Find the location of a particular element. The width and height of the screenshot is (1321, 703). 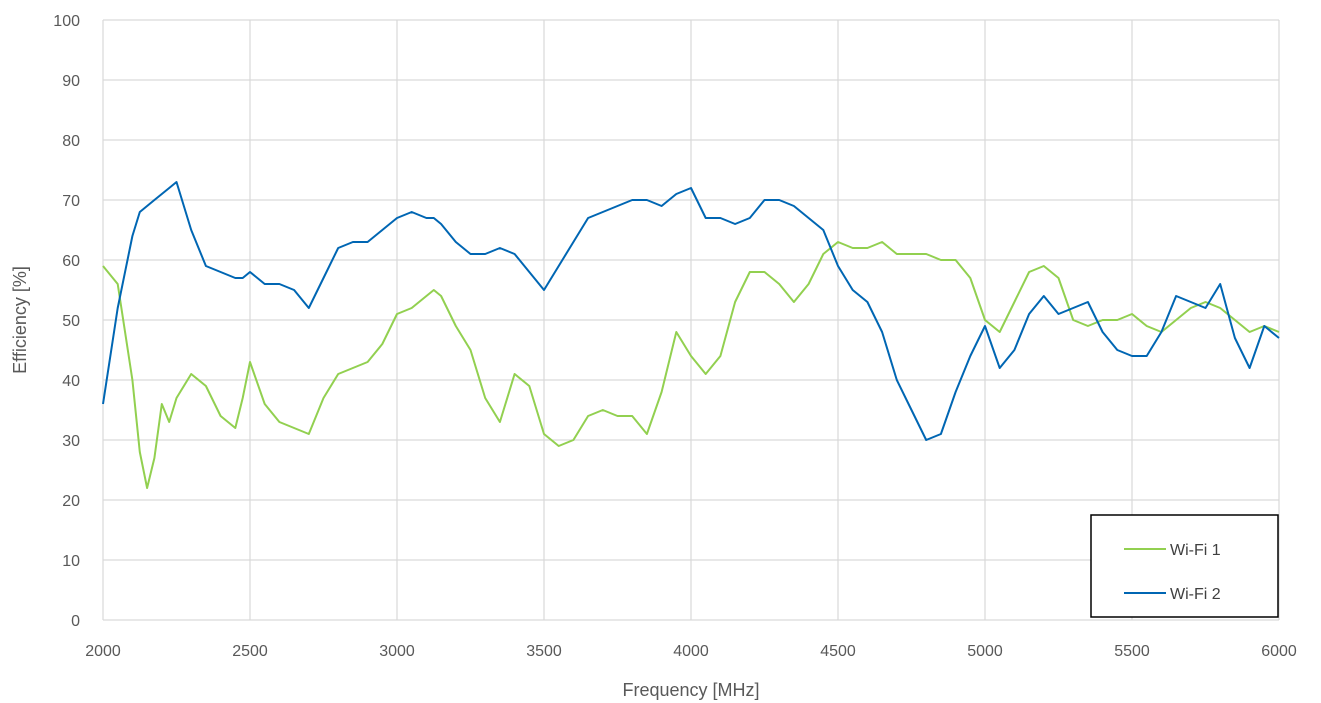

y-axis-title: Efficiency [%] is located at coordinates (20, 320).